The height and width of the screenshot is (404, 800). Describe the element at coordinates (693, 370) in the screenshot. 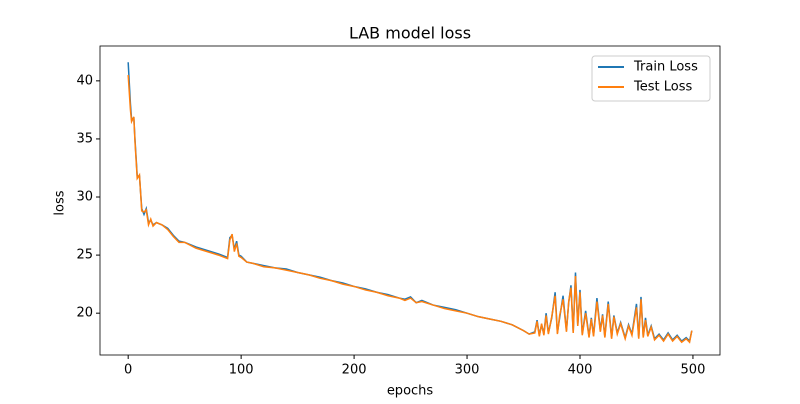

I see `x-tick-label: 500` at that location.